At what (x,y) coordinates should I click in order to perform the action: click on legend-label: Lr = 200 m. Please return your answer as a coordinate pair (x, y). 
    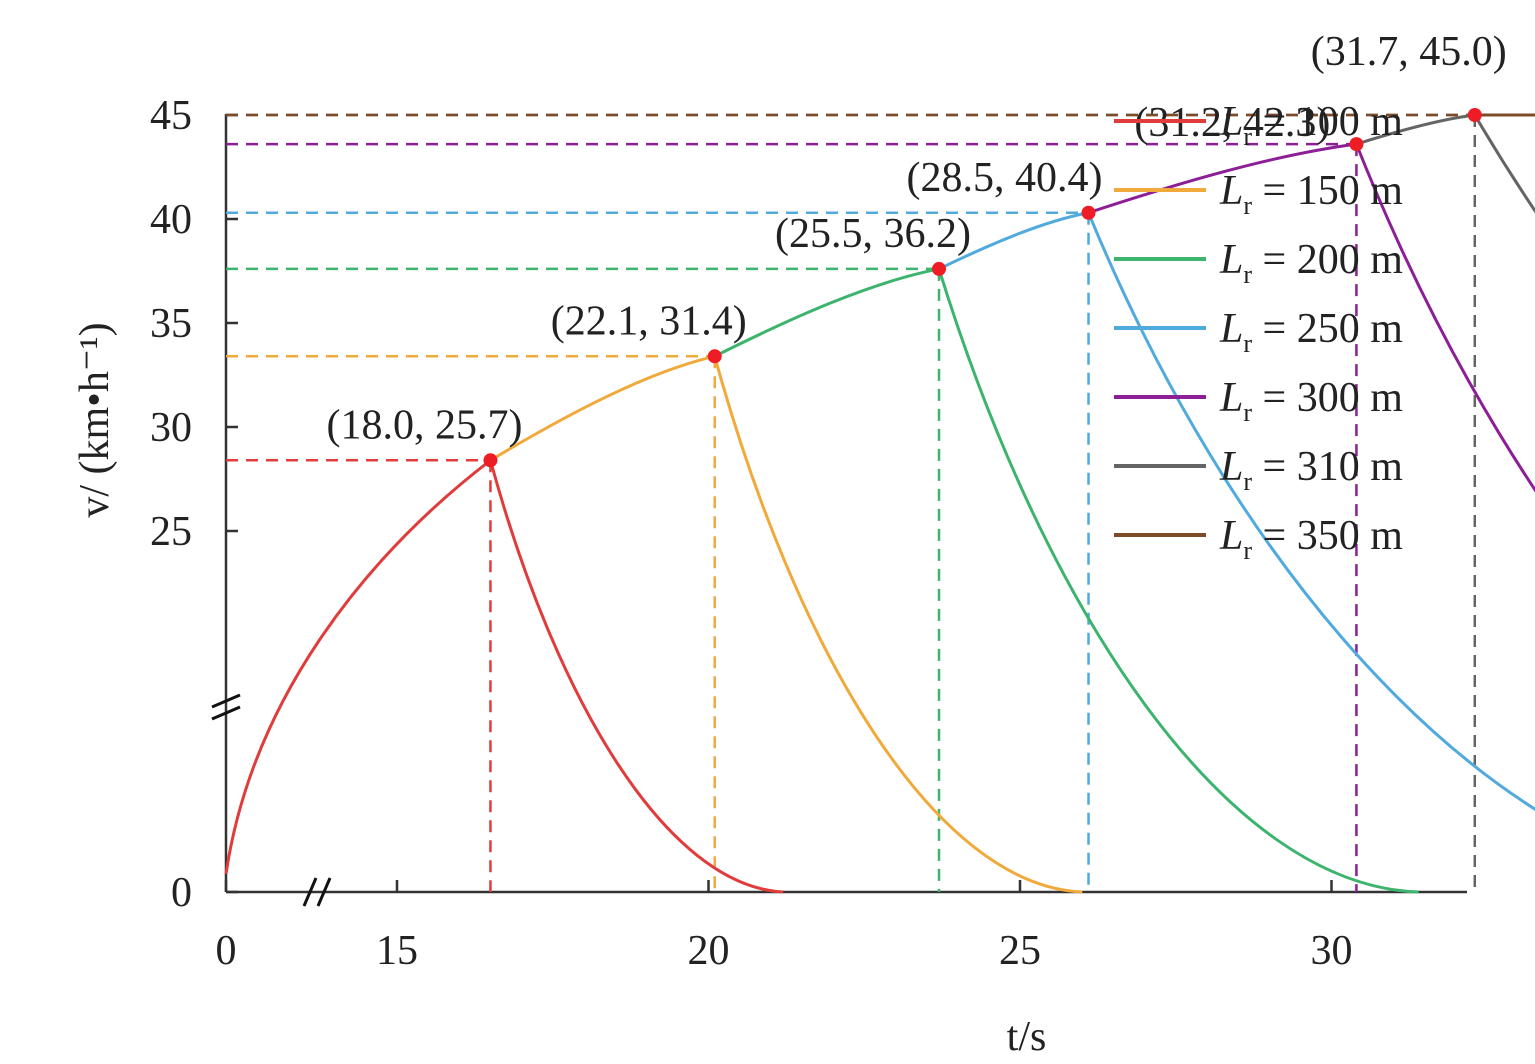
    Looking at the image, I should click on (1311, 263).